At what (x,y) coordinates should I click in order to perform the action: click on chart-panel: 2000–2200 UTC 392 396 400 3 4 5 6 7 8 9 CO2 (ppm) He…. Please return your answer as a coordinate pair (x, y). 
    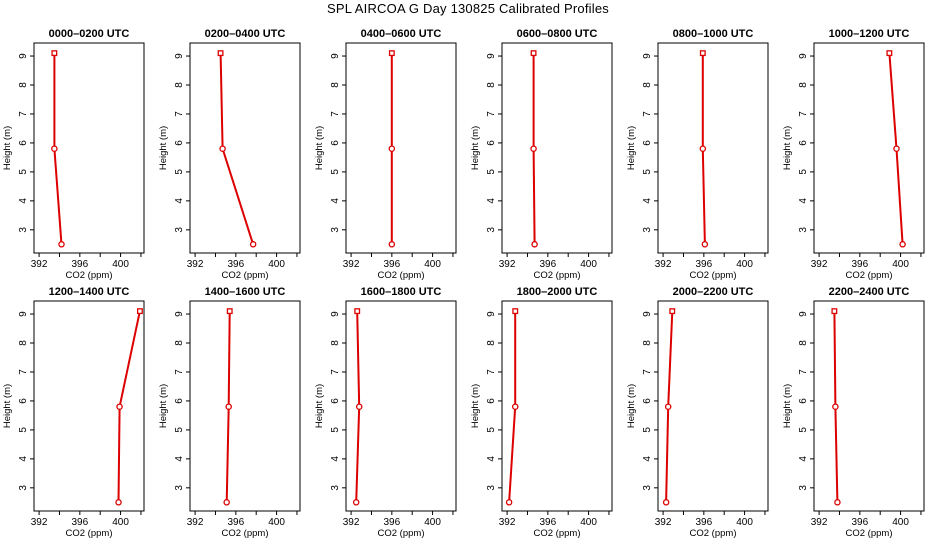
    Looking at the image, I should click on (697, 412).